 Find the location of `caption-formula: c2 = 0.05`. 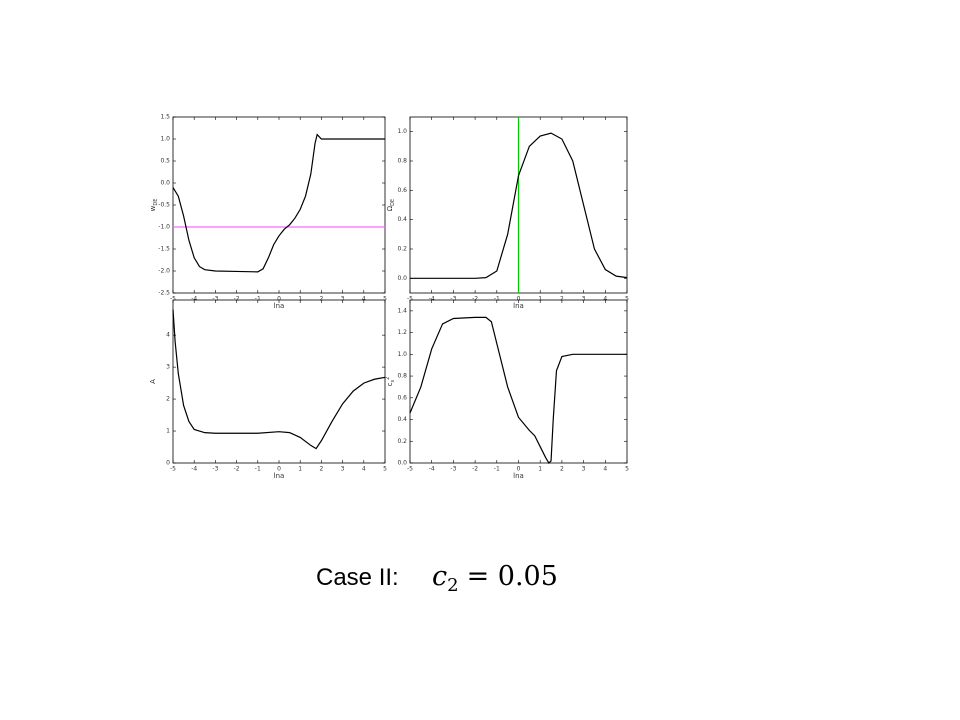

caption-formula: c2 = 0.05 is located at coordinates (495, 578).